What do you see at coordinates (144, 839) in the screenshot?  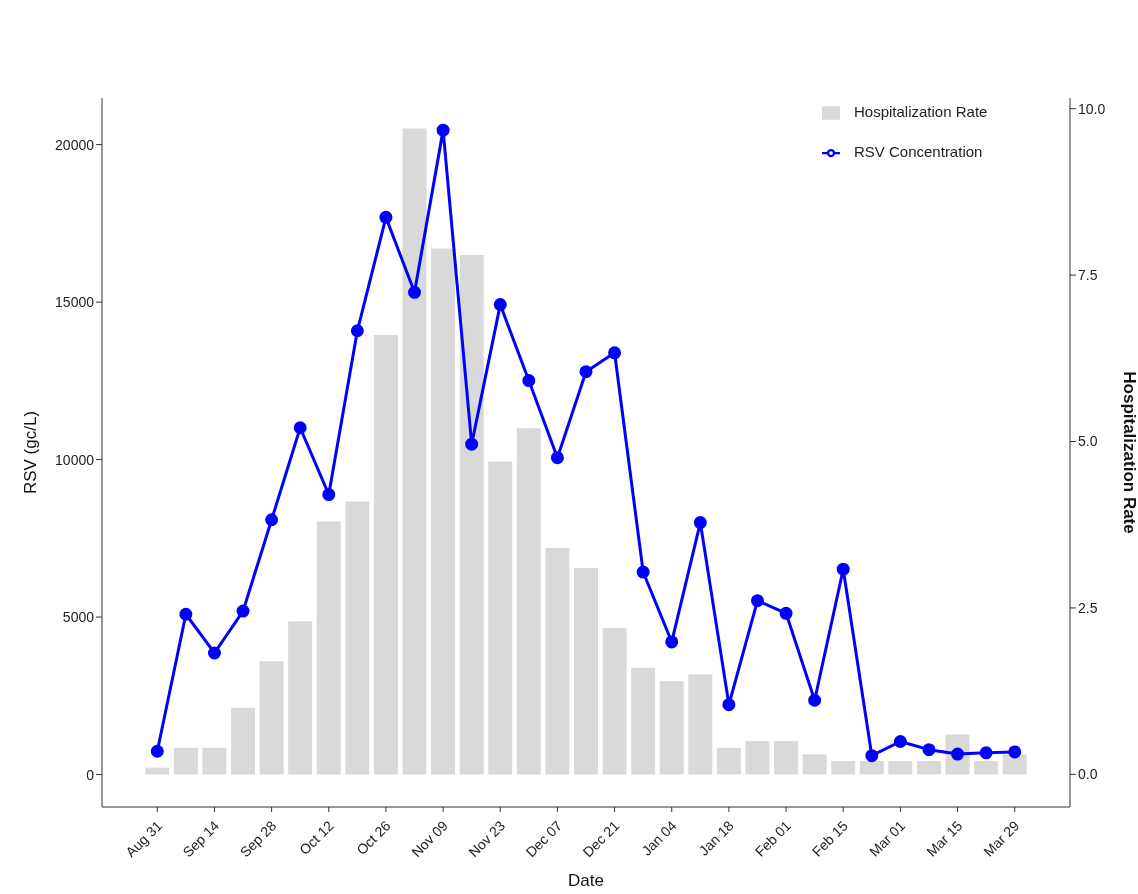 I see `x-tick-label: Aug 31` at bounding box center [144, 839].